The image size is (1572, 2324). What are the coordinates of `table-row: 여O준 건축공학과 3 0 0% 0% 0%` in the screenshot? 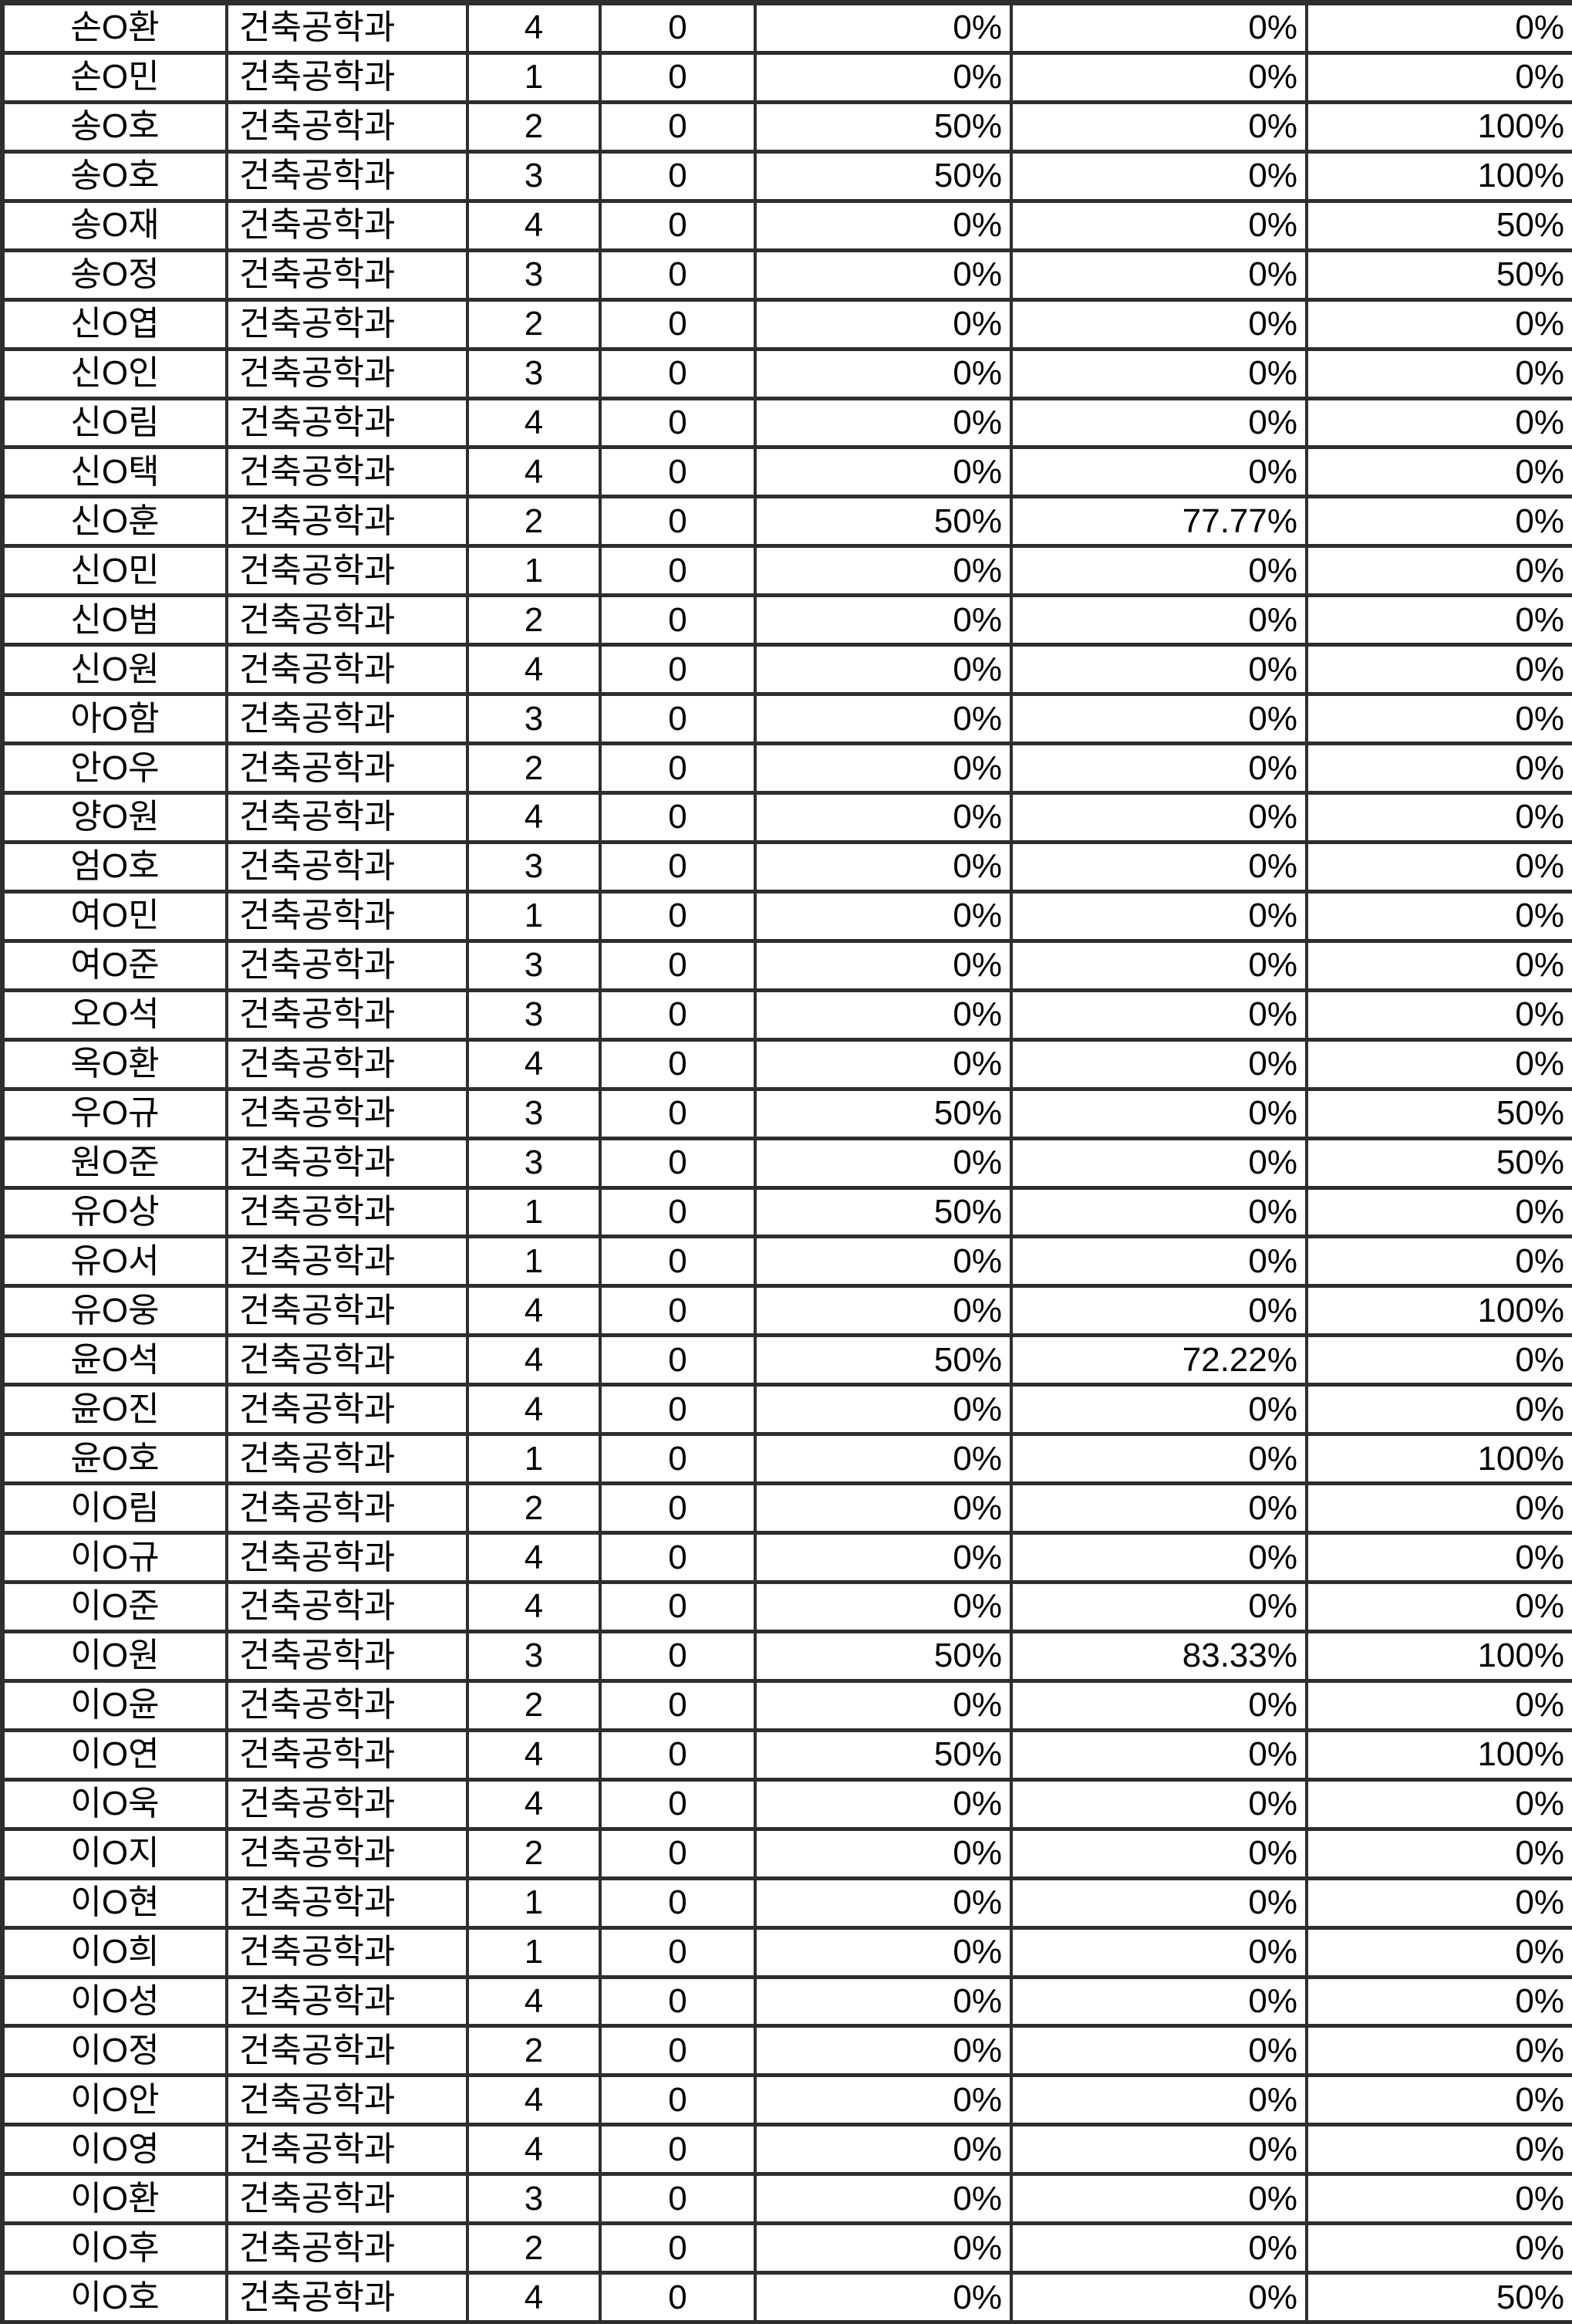 It's located at (788, 967).